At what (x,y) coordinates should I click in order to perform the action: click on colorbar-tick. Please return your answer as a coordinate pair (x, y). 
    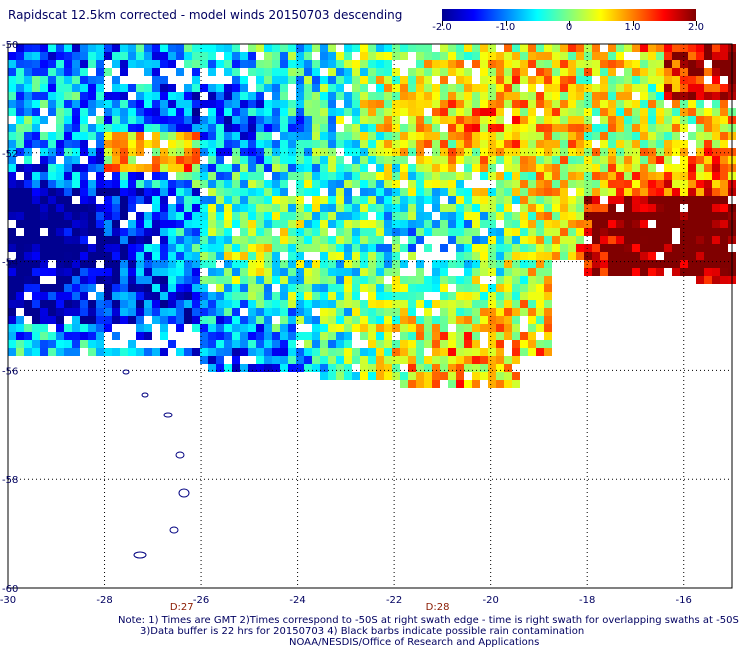
    Looking at the image, I should click on (633, 23).